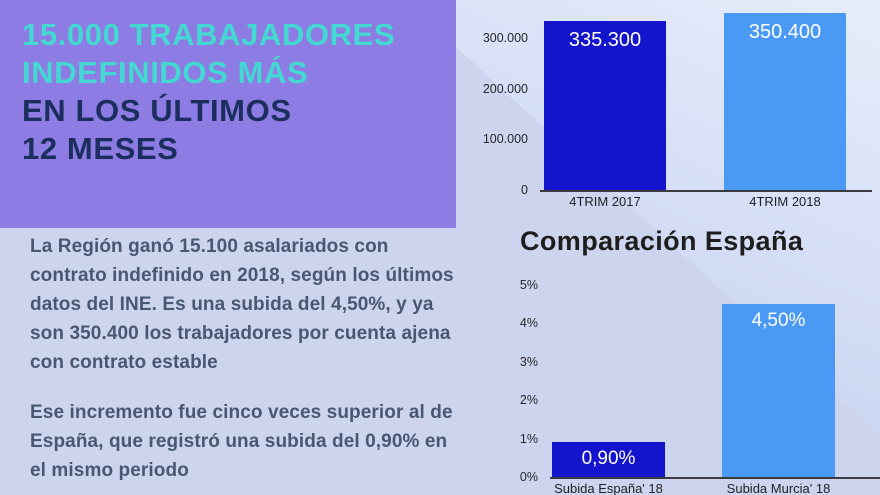 The image size is (880, 495). Describe the element at coordinates (785, 201) in the screenshot. I see `x-axis-label-4trim-2018: 4TRIM 2018` at that location.